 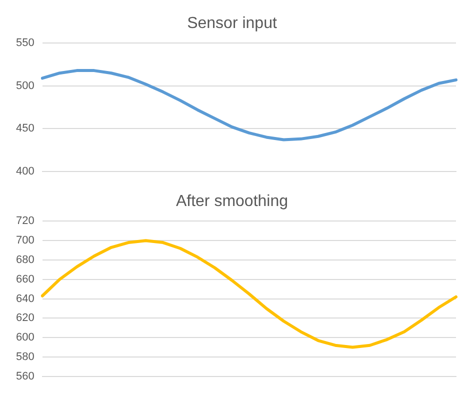 What do you see at coordinates (25, 376) in the screenshot?
I see `y-tick-label: 560` at bounding box center [25, 376].